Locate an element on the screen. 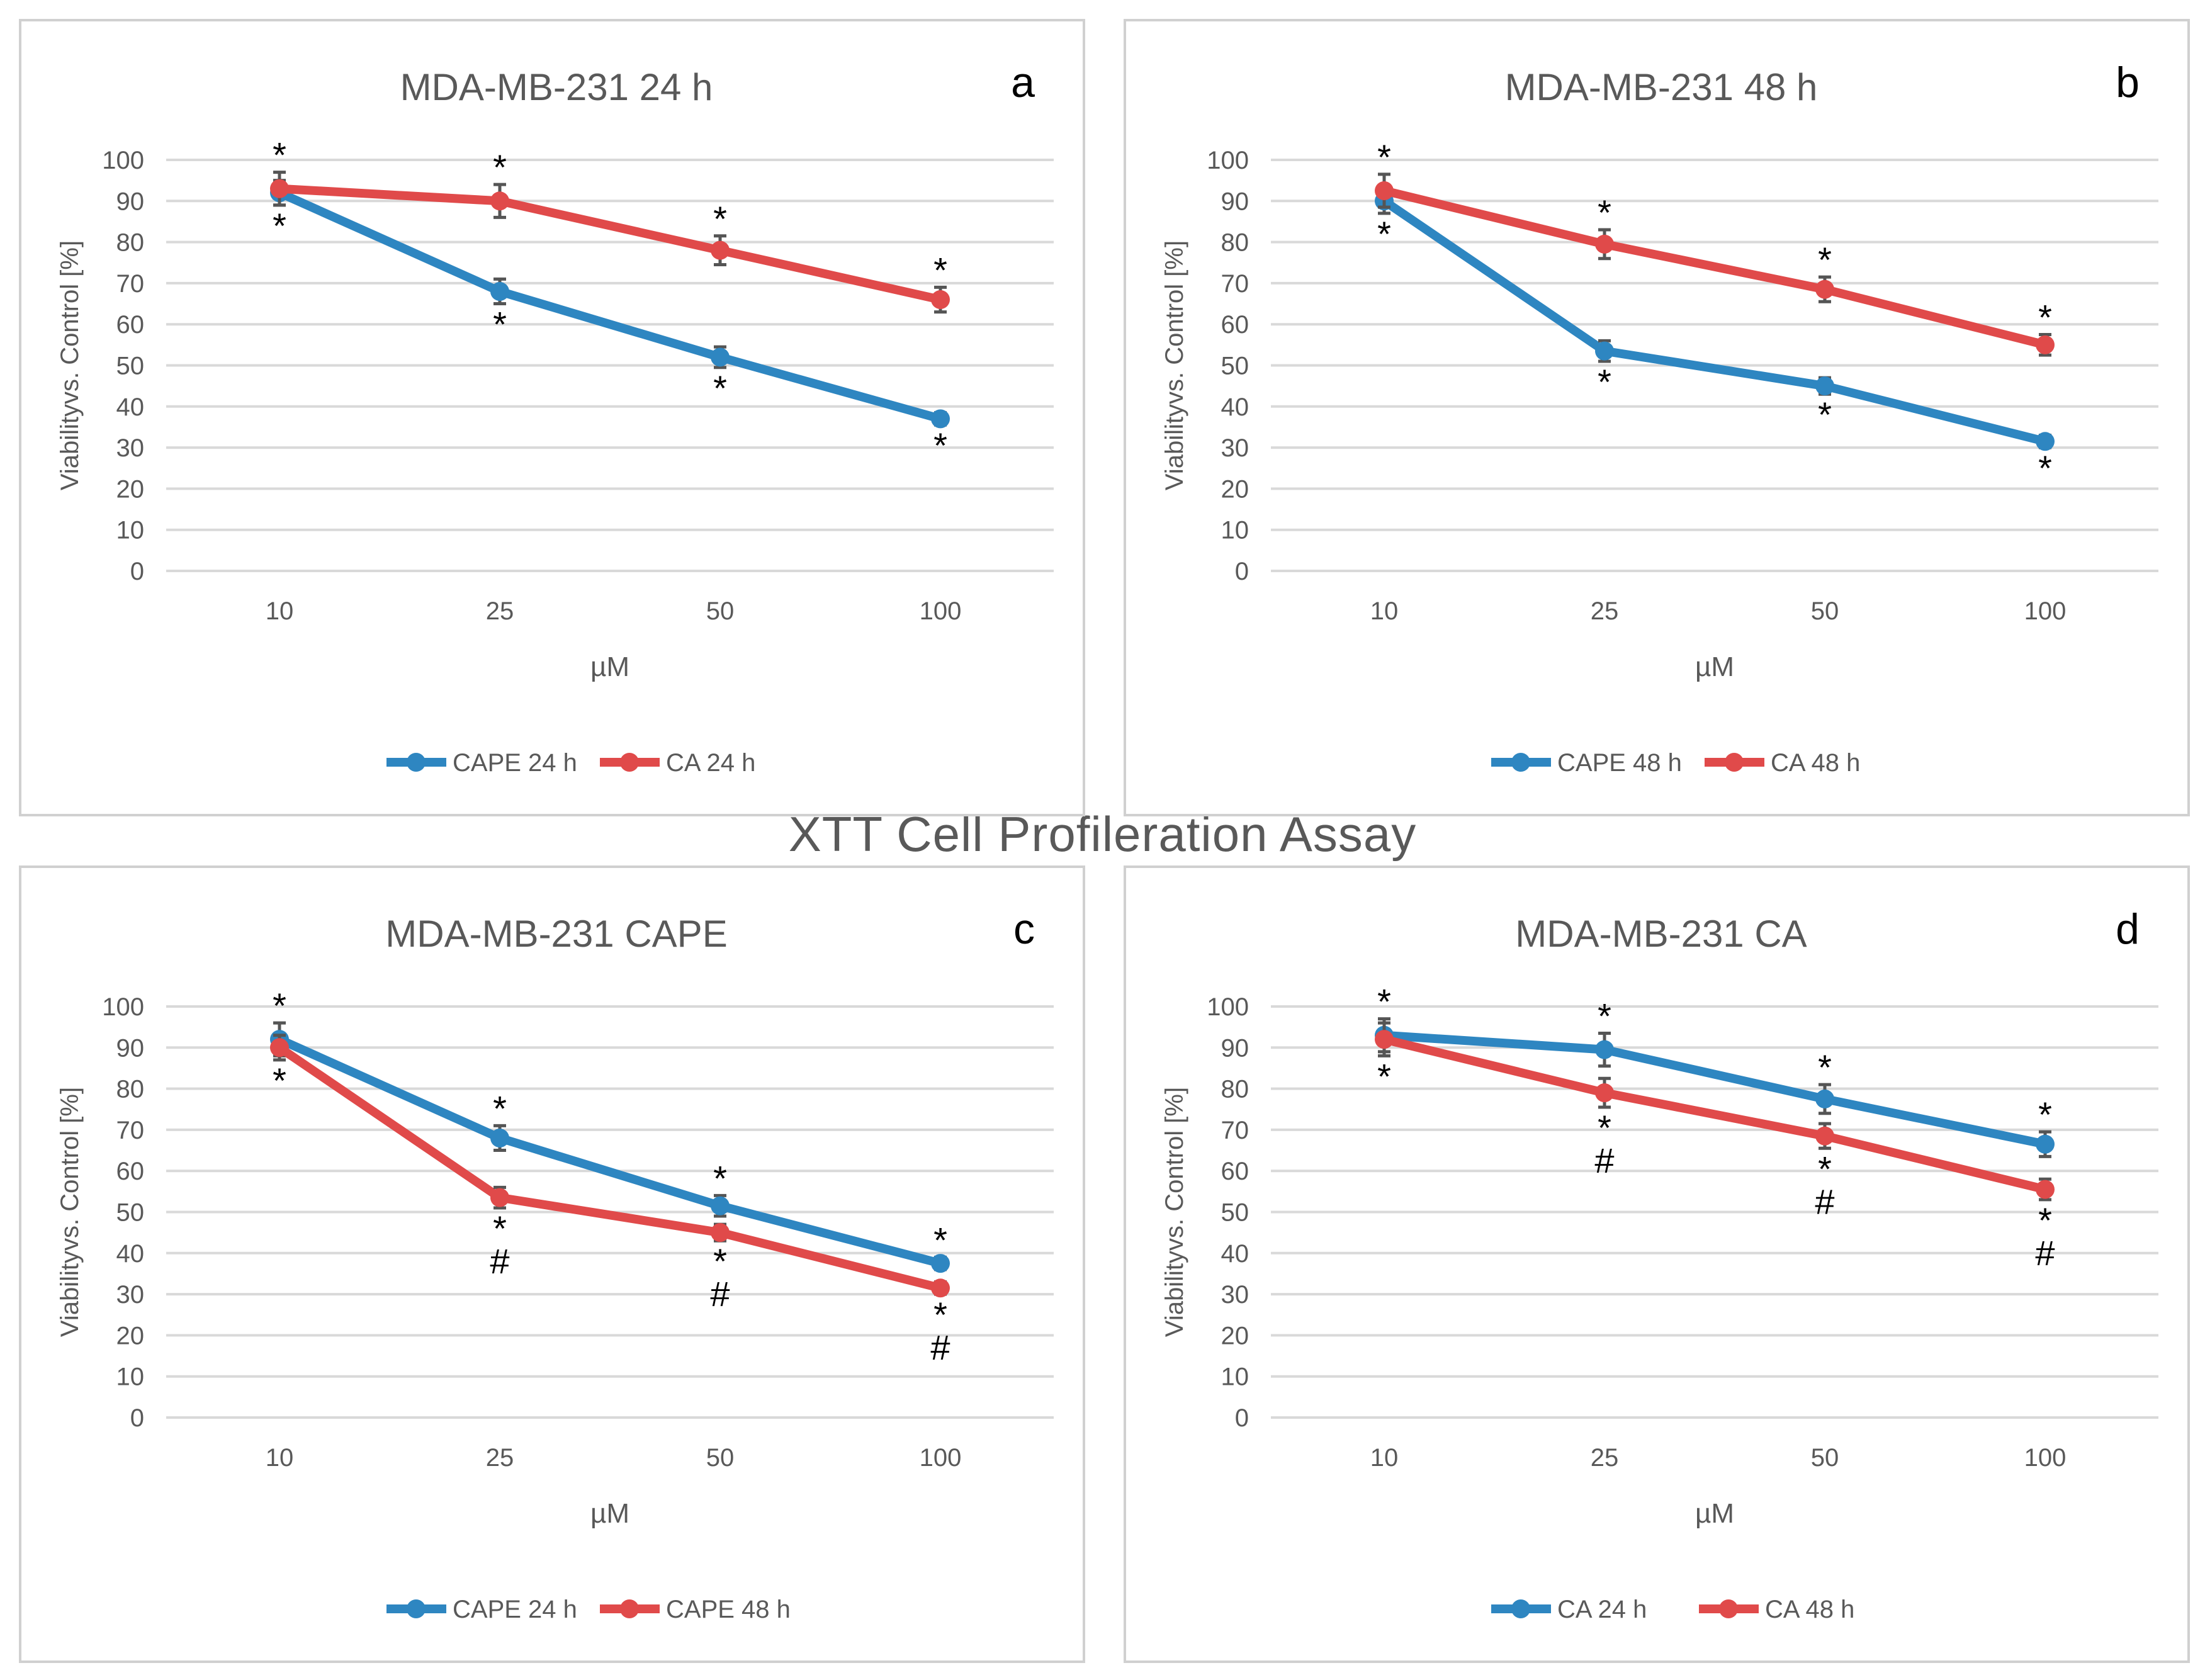  legend: CAPE 24 h CA 24 h is located at coordinates (570, 763).